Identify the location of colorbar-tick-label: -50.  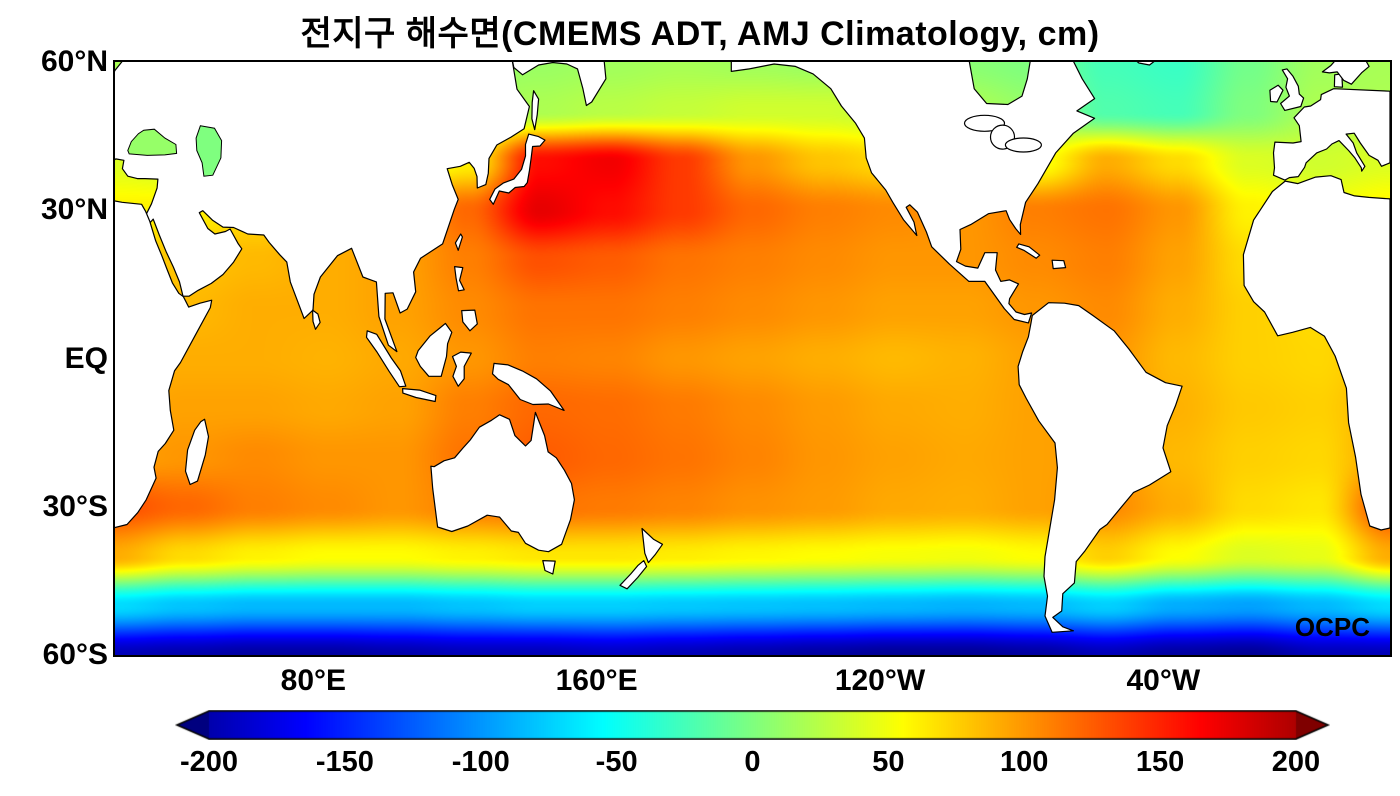
(616, 762).